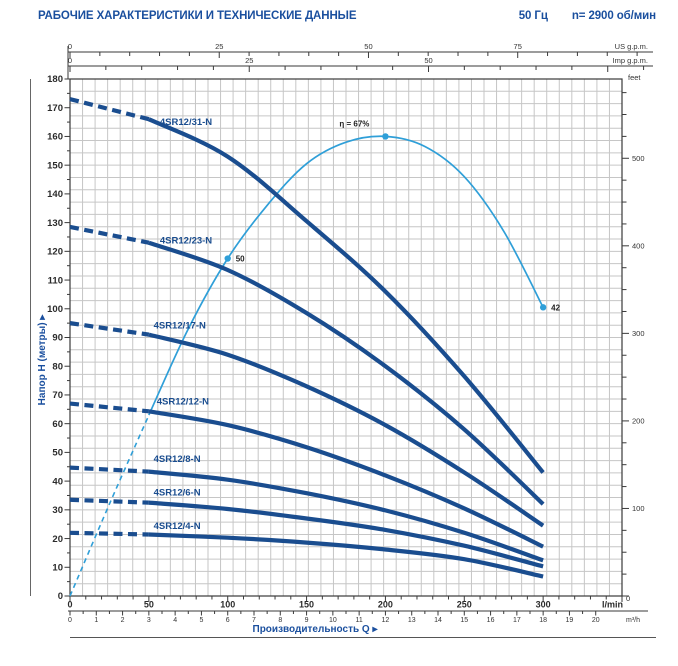  What do you see at coordinates (177, 459) in the screenshot?
I see `curve-label-4SR12/8-N: 4SR12/8-N` at bounding box center [177, 459].